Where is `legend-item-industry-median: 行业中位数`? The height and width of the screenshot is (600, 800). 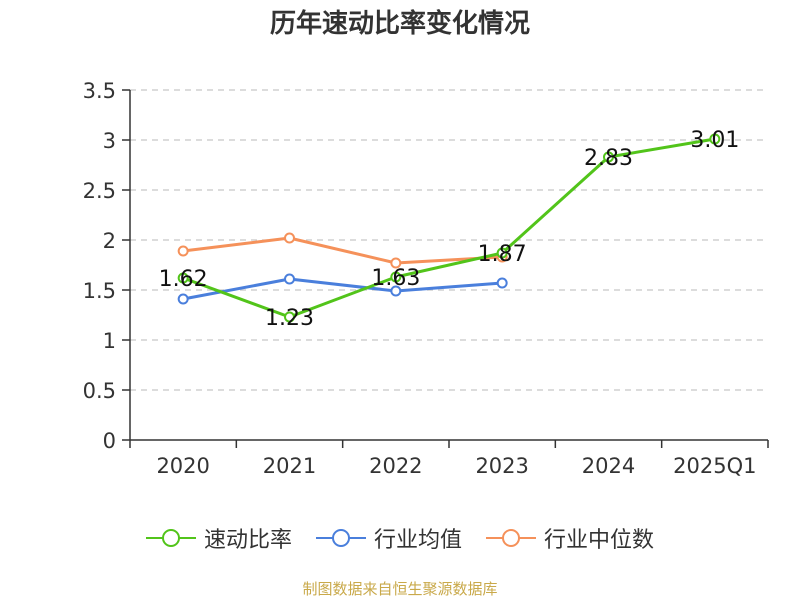 legend-item-industry-median: 行业中位数 is located at coordinates (570, 538).